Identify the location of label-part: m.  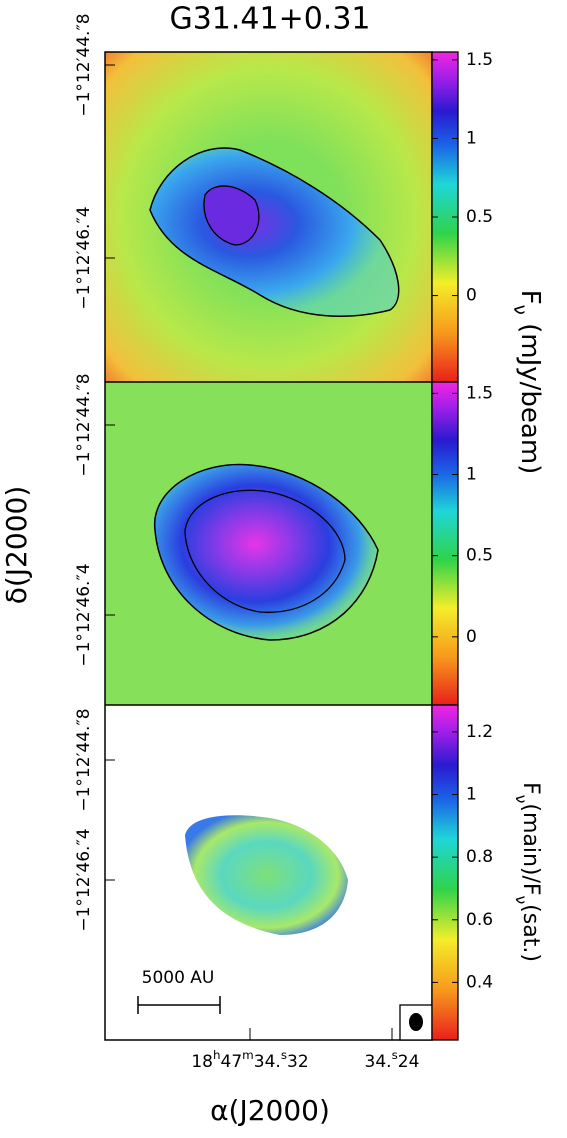
(248, 1055).